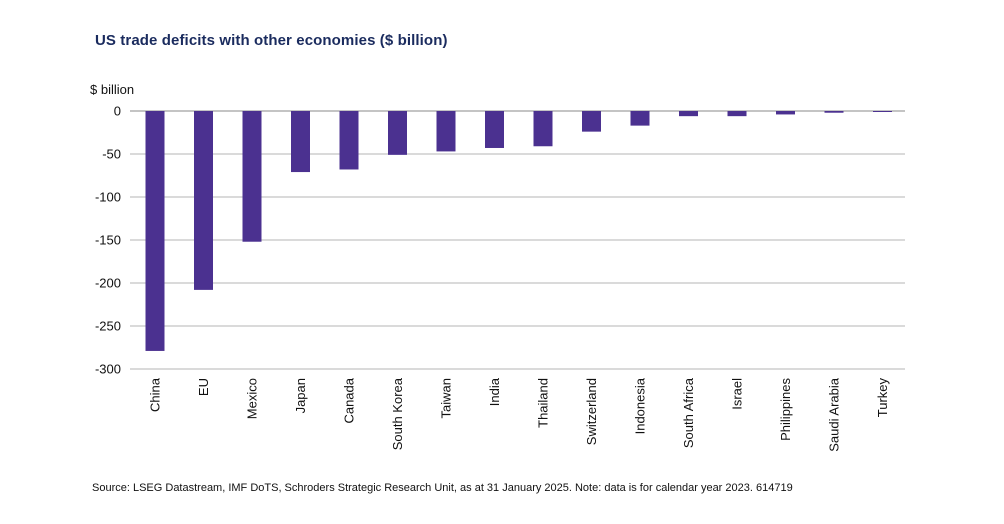 Image resolution: width=1004 pixels, height=524 pixels. Describe the element at coordinates (494, 129) in the screenshot. I see `bar-india` at that location.